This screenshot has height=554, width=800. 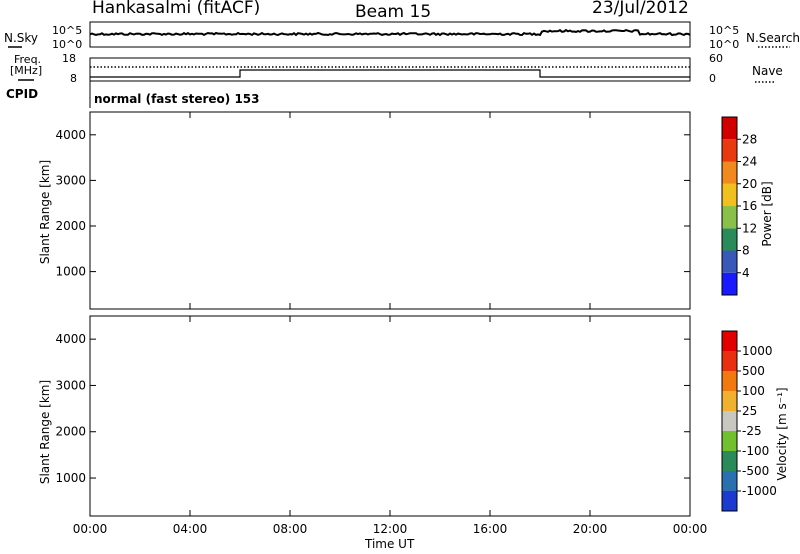 I want to click on beam-title: Beam 15, so click(x=393, y=12).